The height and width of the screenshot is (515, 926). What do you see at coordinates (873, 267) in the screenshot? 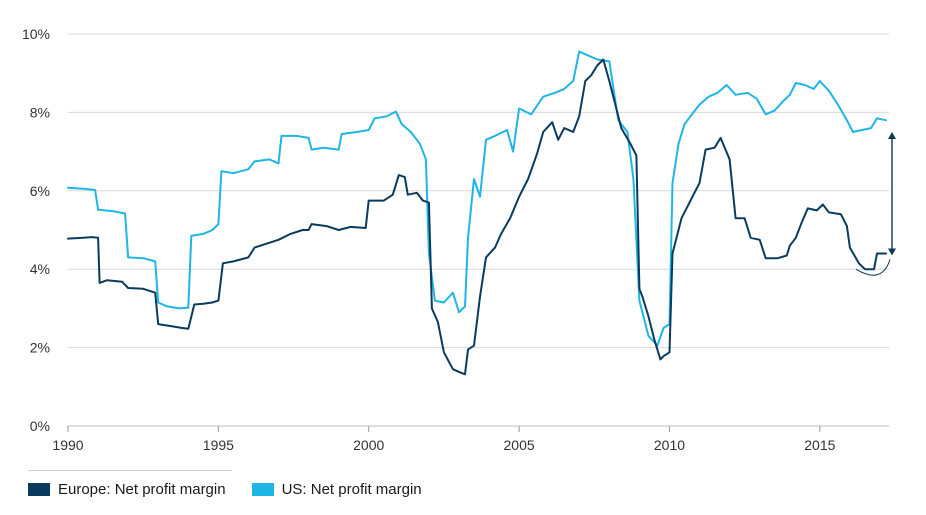
I see `gap-pointer-curve` at bounding box center [873, 267].